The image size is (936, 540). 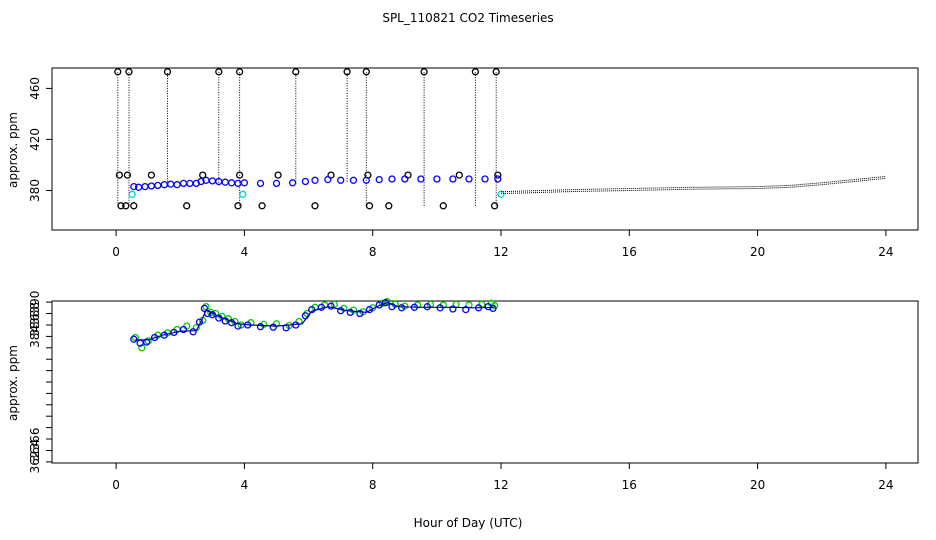 I want to click on x-tick-label: 24, so click(x=885, y=485).